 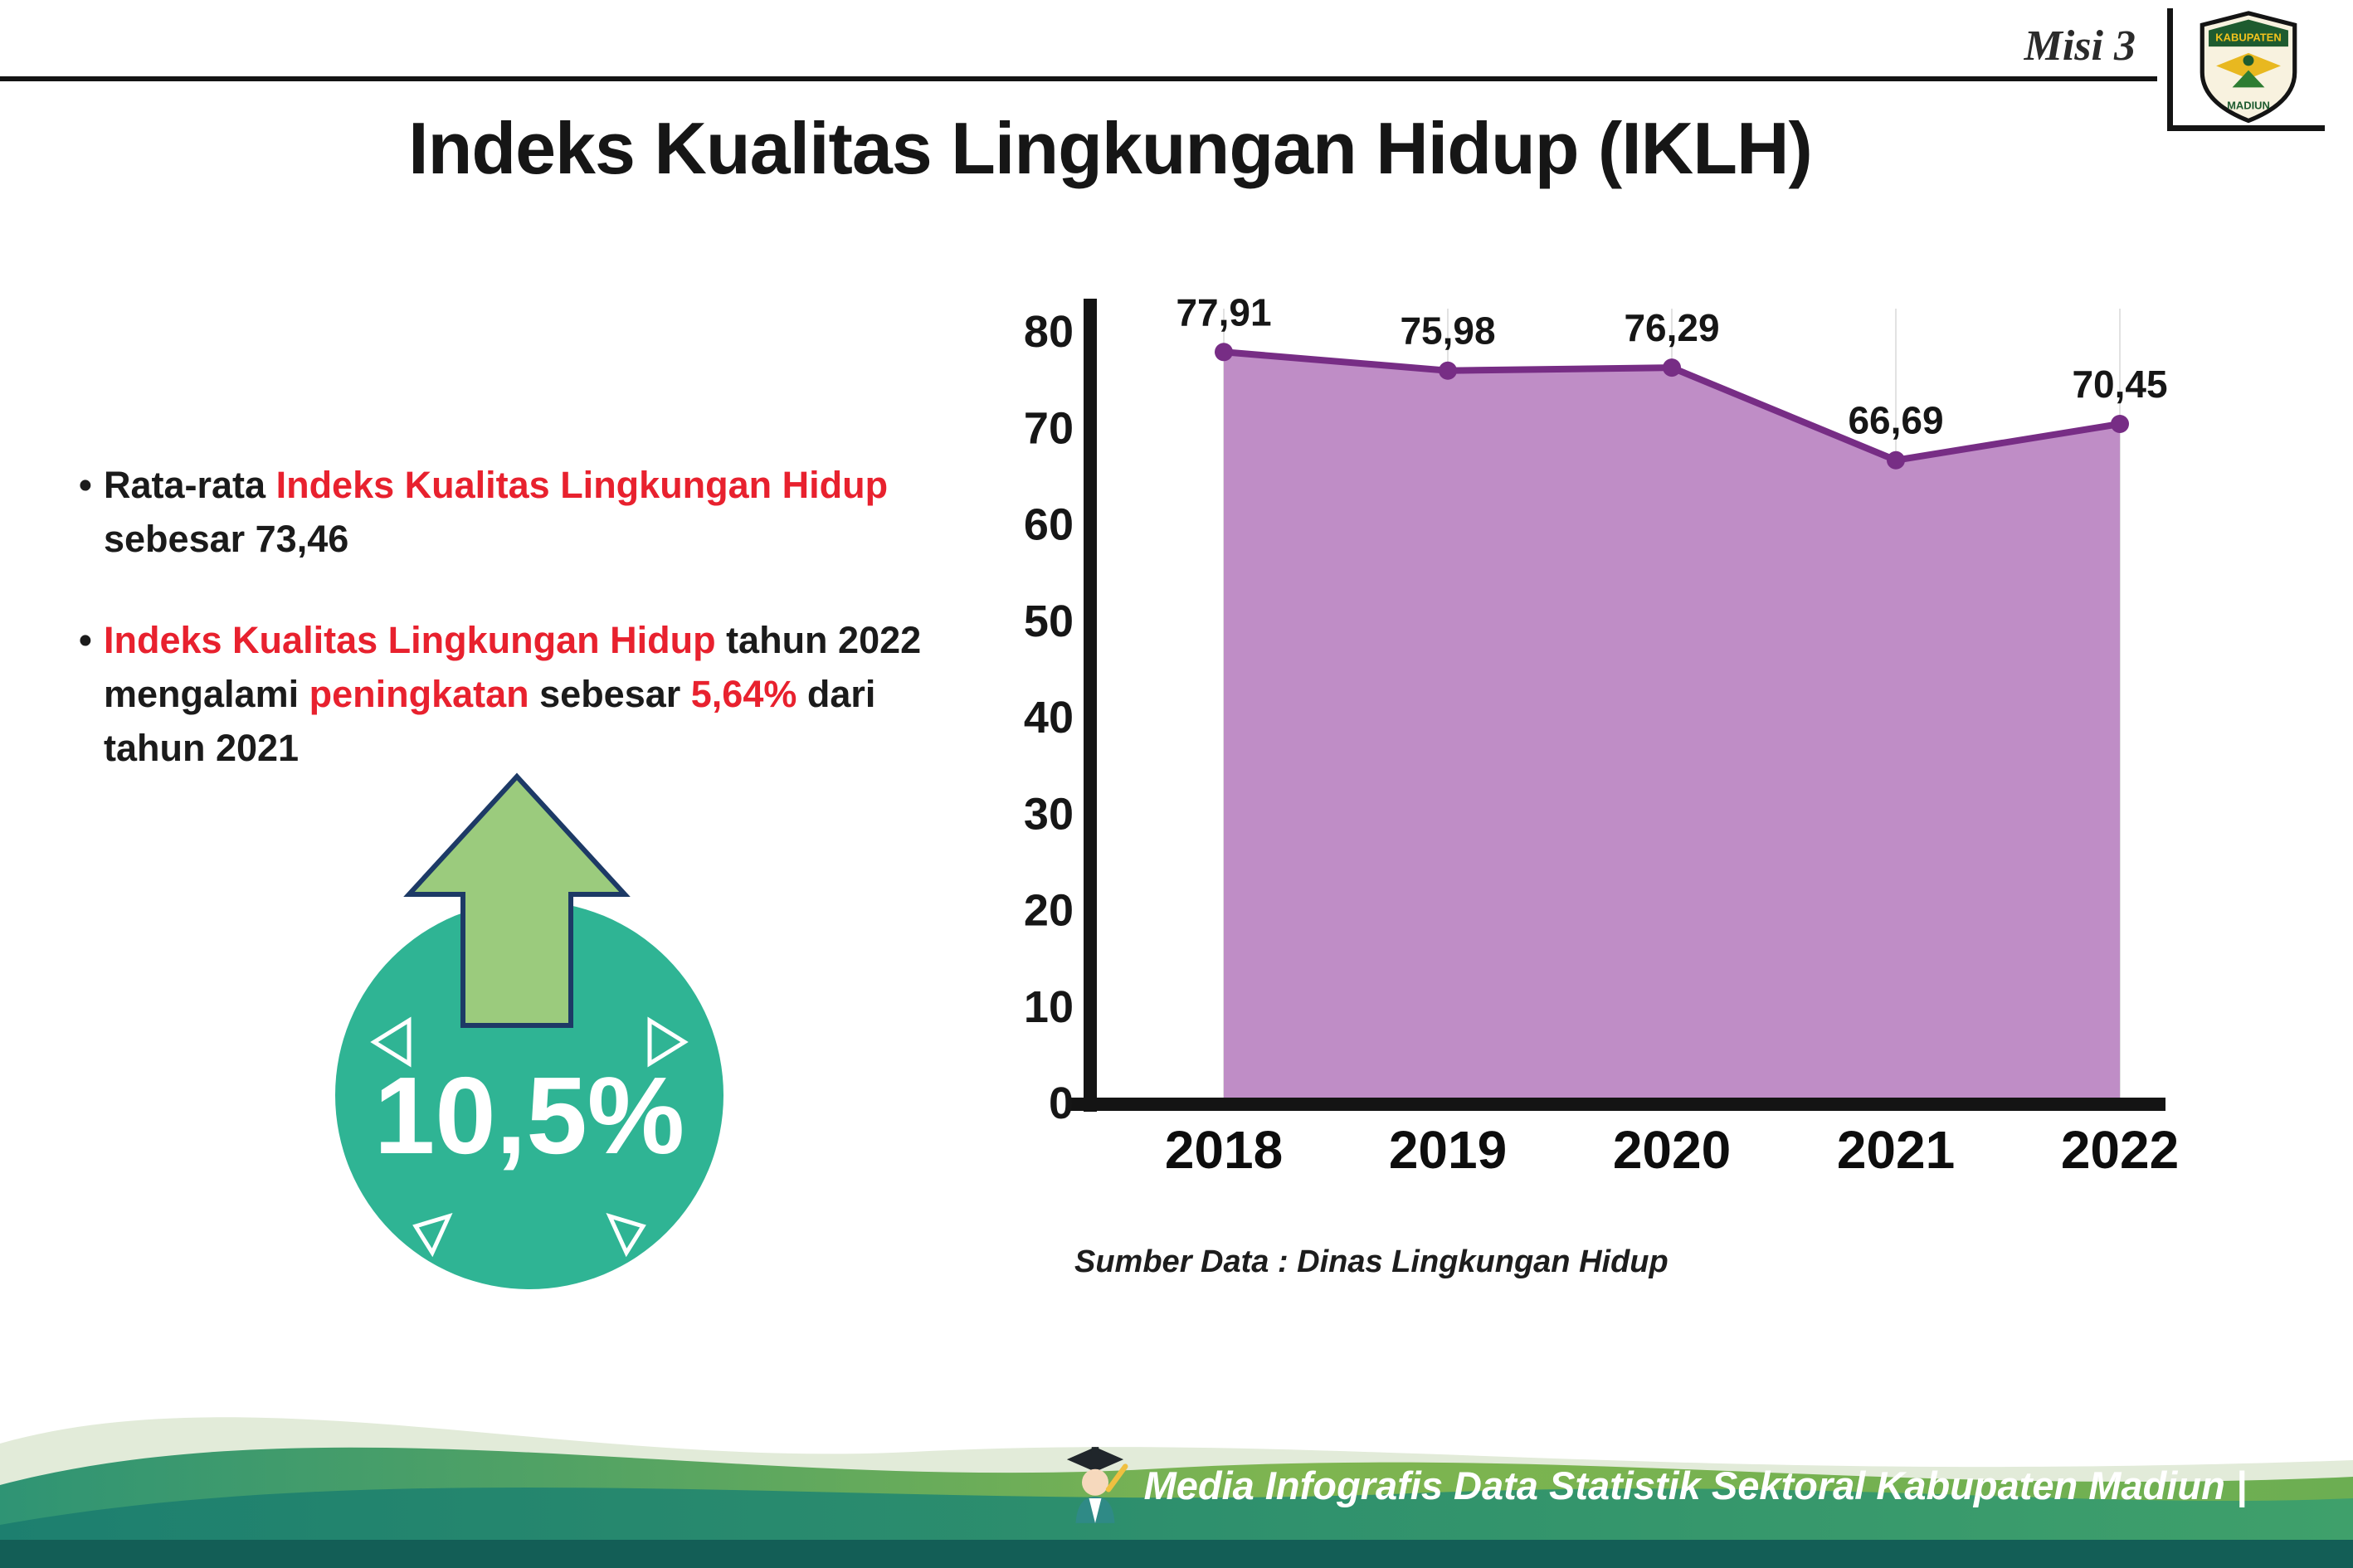 I want to click on value-label: 77,91, so click(x=1223, y=312).